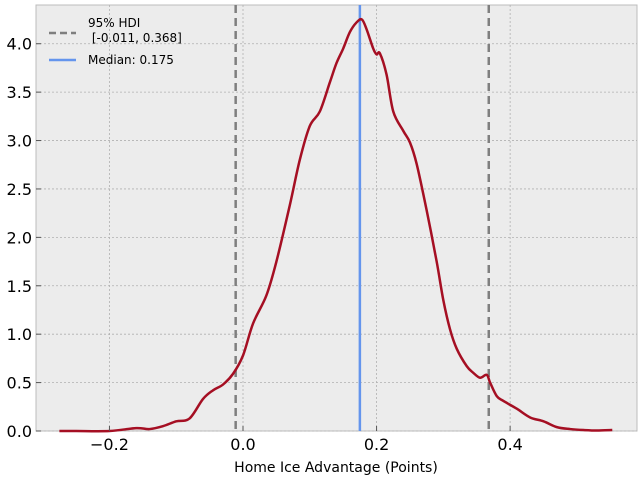 Image resolution: width=640 pixels, height=480 pixels. What do you see at coordinates (19, 92) in the screenshot?
I see `y-tick-label: 3.5` at bounding box center [19, 92].